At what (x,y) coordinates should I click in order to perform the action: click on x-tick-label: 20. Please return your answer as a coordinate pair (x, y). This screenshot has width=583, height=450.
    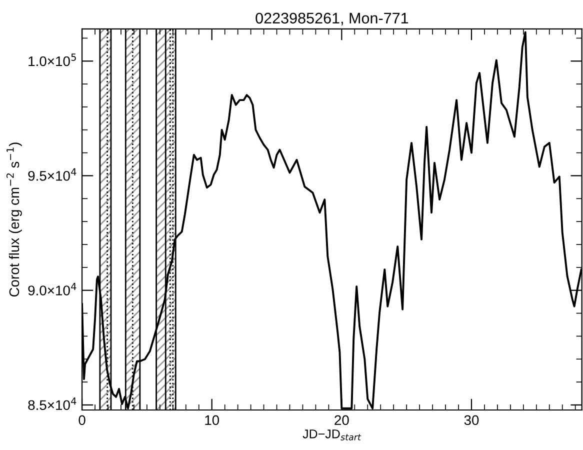
    Looking at the image, I should click on (341, 420).